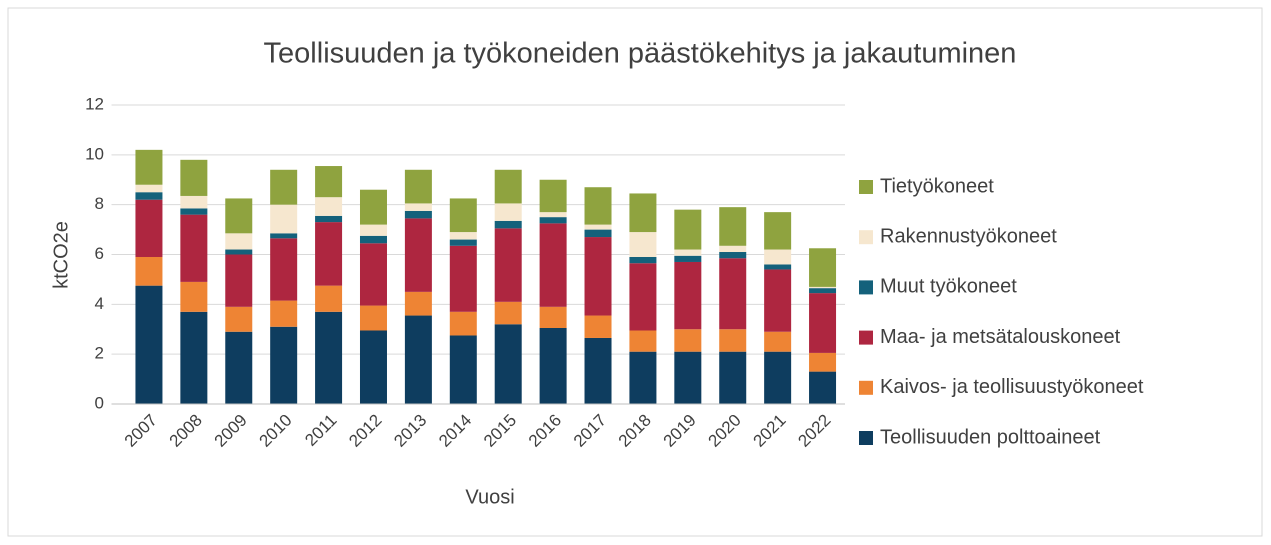  What do you see at coordinates (61, 255) in the screenshot?
I see `y-axis-label: ktCO2e` at bounding box center [61, 255].